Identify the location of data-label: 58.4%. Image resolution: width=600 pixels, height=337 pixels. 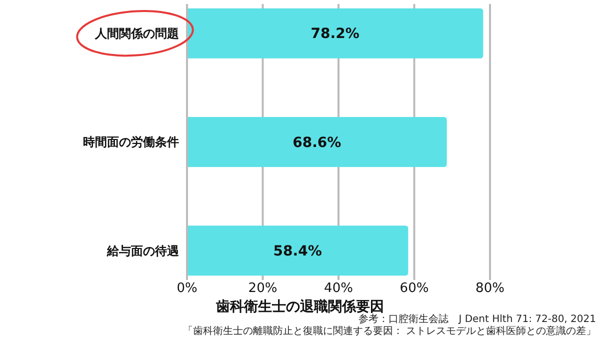
(297, 252).